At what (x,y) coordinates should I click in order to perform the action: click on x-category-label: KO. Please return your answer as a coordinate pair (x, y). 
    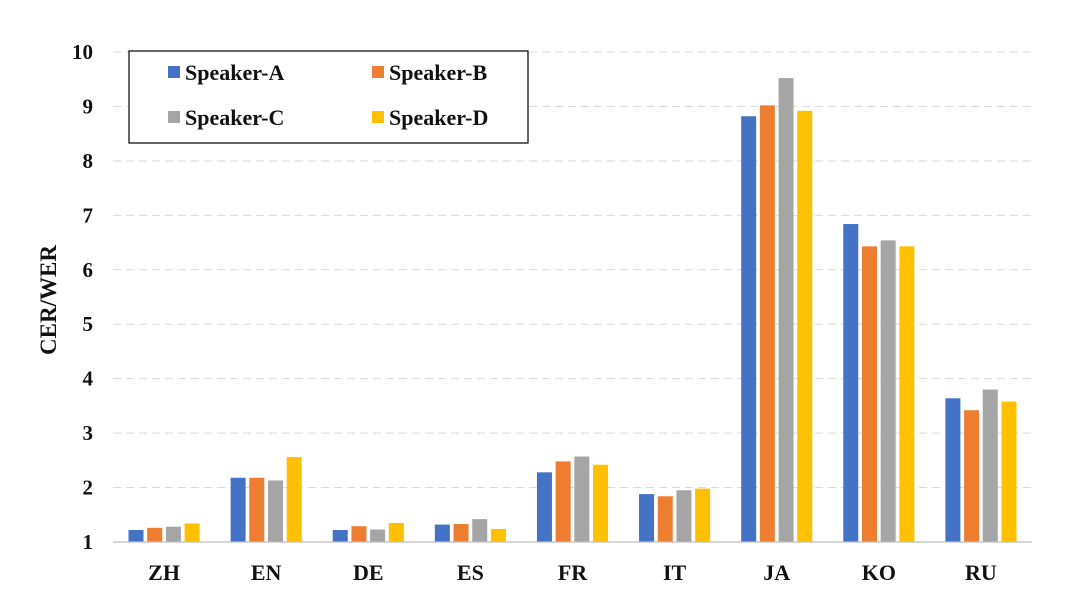
    Looking at the image, I should click on (879, 572).